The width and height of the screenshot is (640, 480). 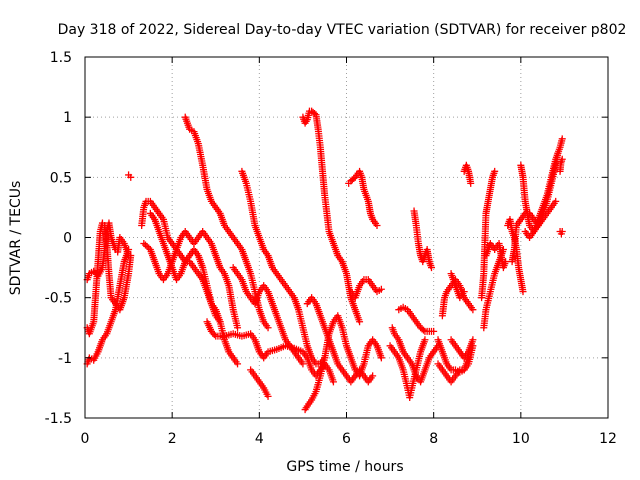 I want to click on series-arc-ai, so click(x=561, y=165).